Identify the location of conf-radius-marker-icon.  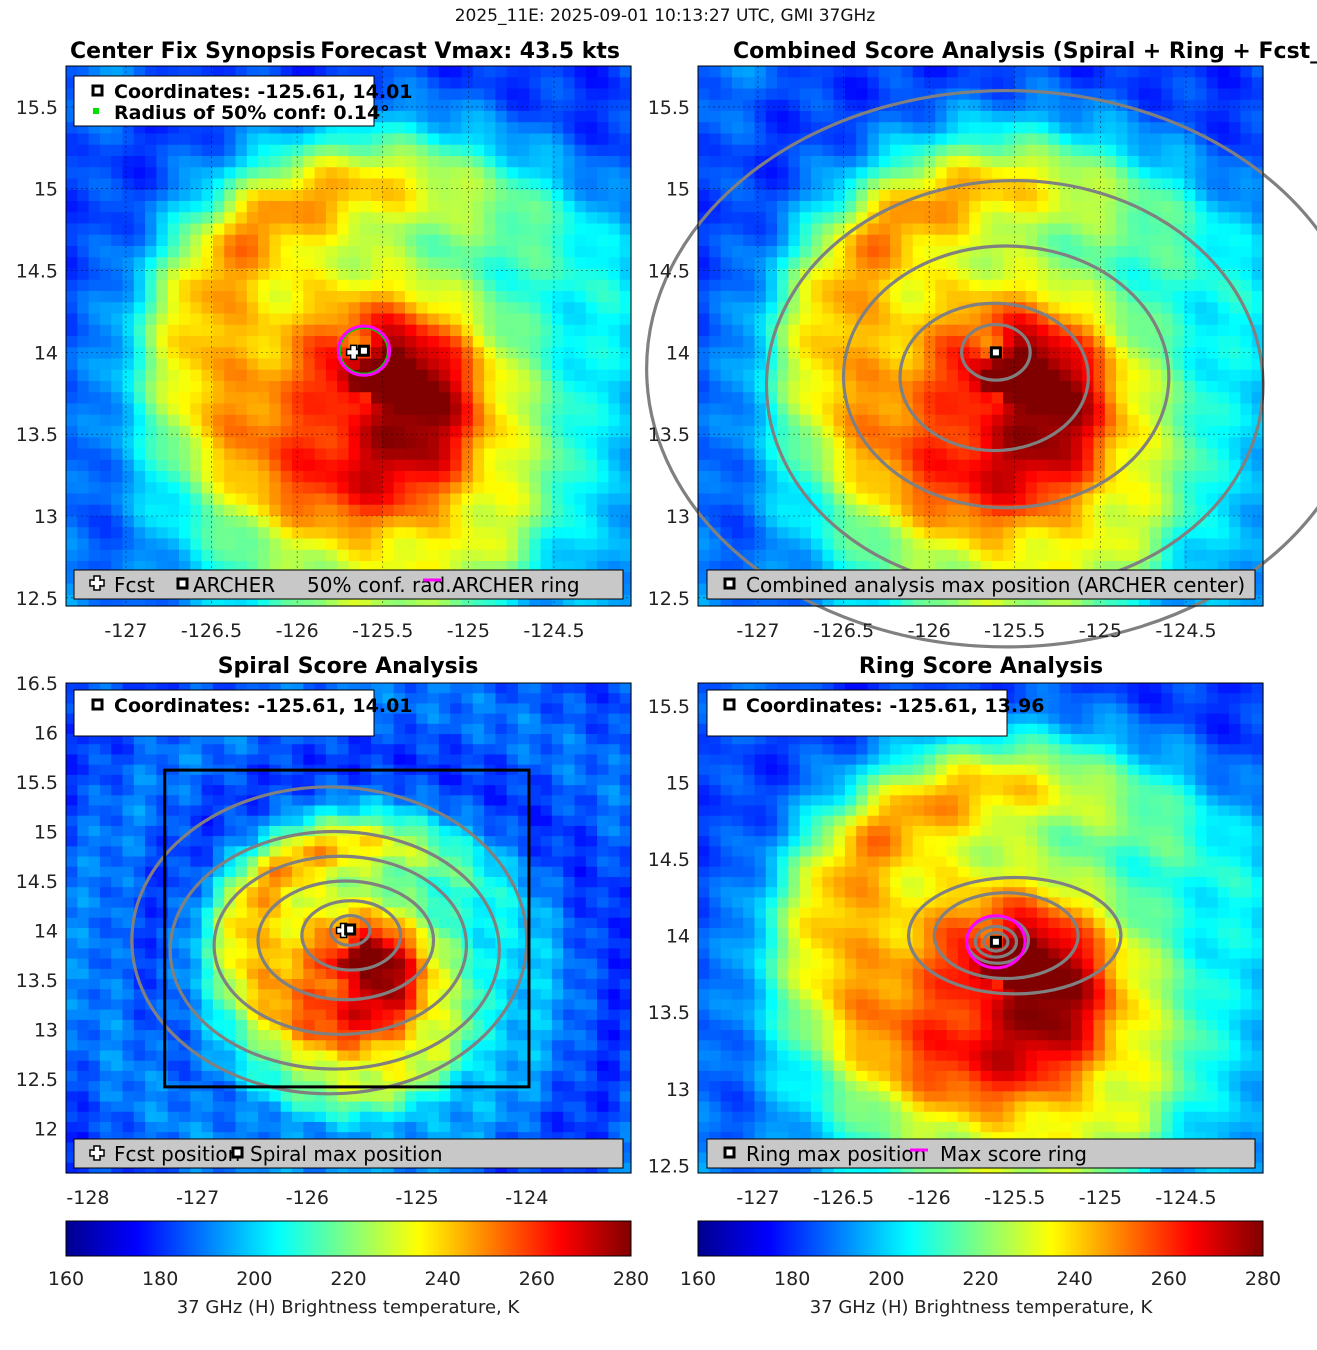
(96, 111).